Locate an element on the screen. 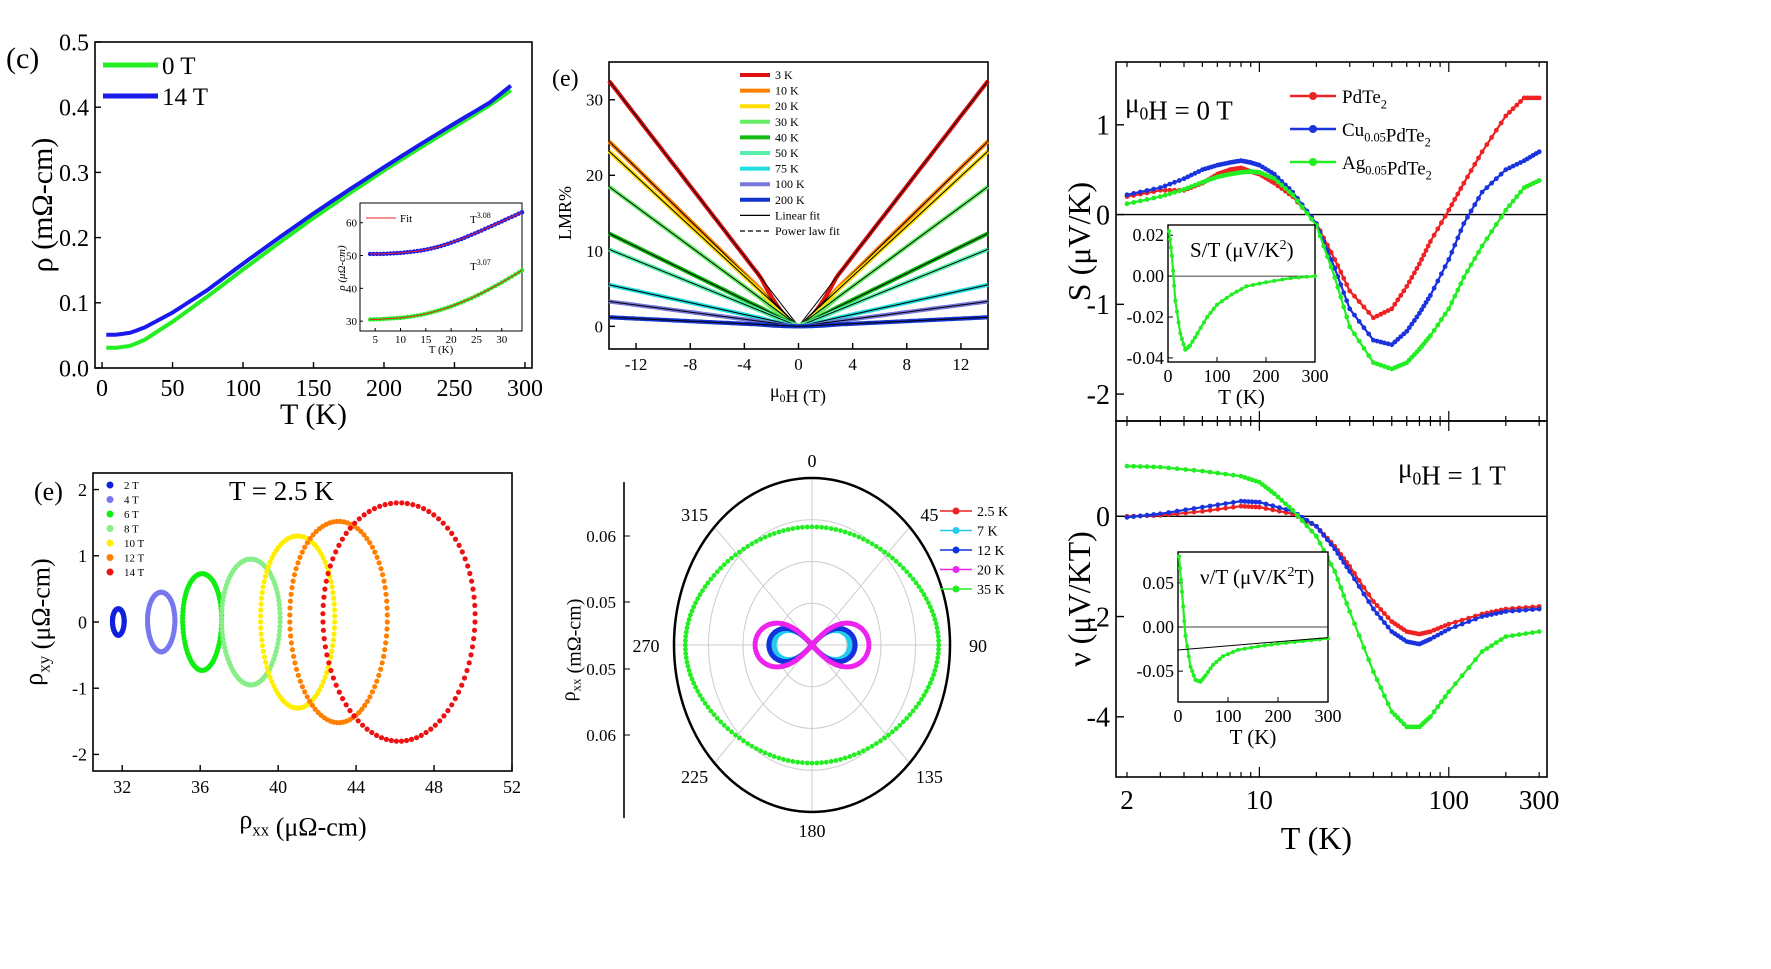  angle-label: 180 is located at coordinates (812, 831).